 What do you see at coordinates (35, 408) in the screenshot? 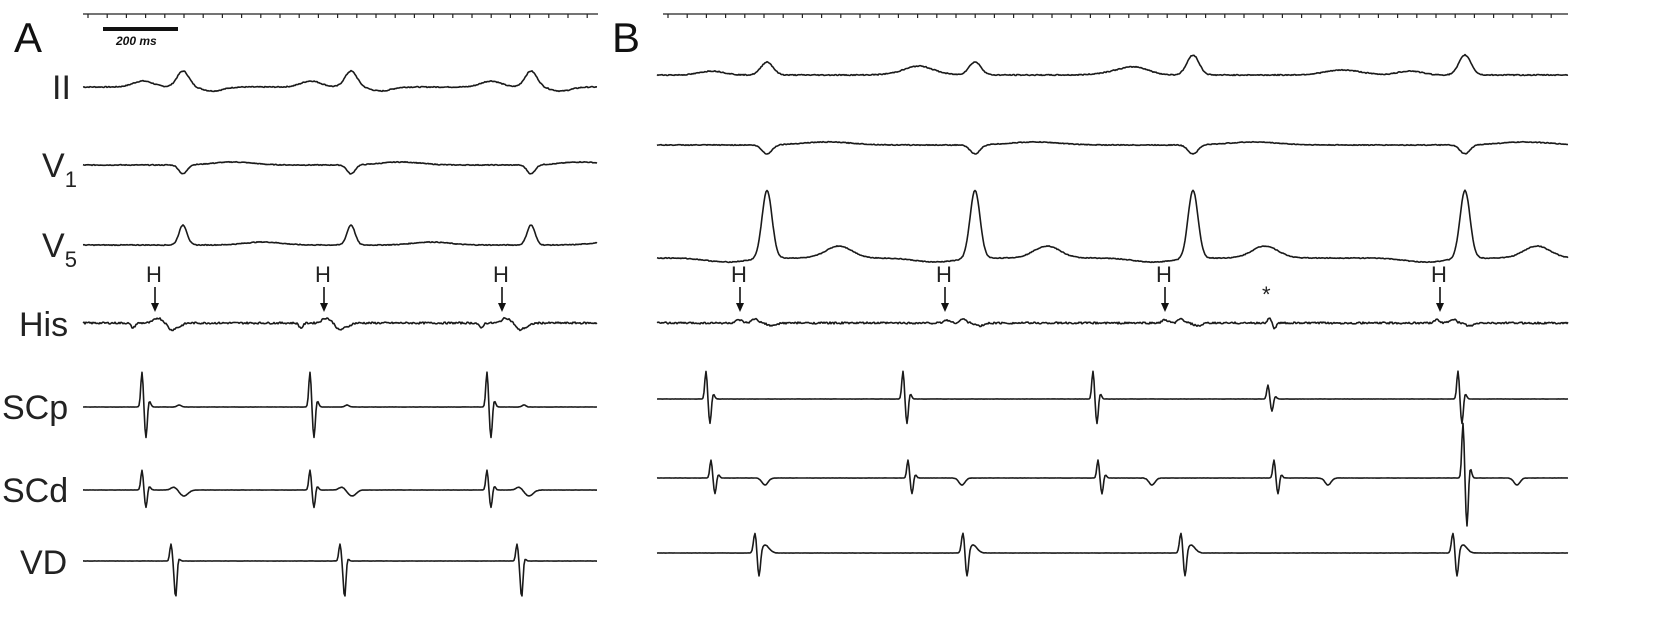
I see `scp-label: SCp` at bounding box center [35, 408].